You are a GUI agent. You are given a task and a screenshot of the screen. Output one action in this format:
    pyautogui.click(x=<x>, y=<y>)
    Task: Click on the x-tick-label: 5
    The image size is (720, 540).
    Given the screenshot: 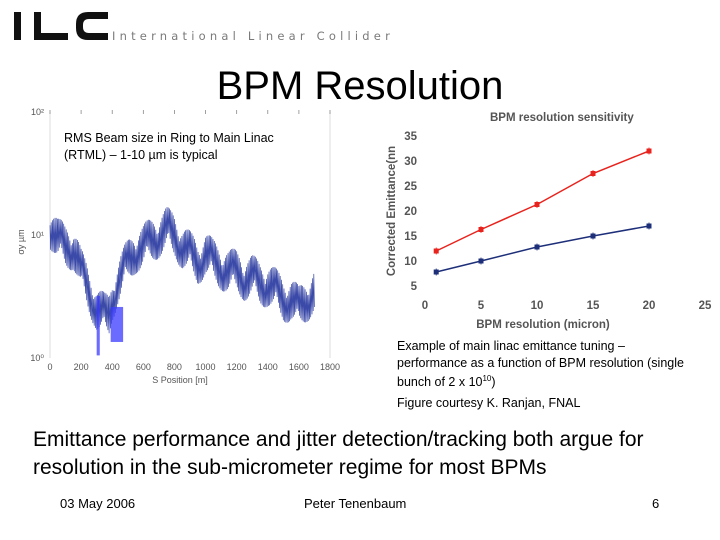 What is the action you would take?
    pyautogui.click(x=481, y=306)
    